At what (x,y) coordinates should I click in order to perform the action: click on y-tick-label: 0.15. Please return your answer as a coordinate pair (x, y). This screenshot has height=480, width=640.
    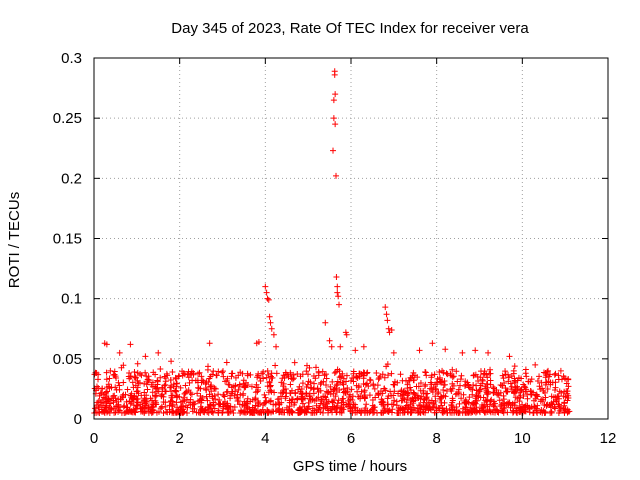
    Looking at the image, I should click on (67, 239).